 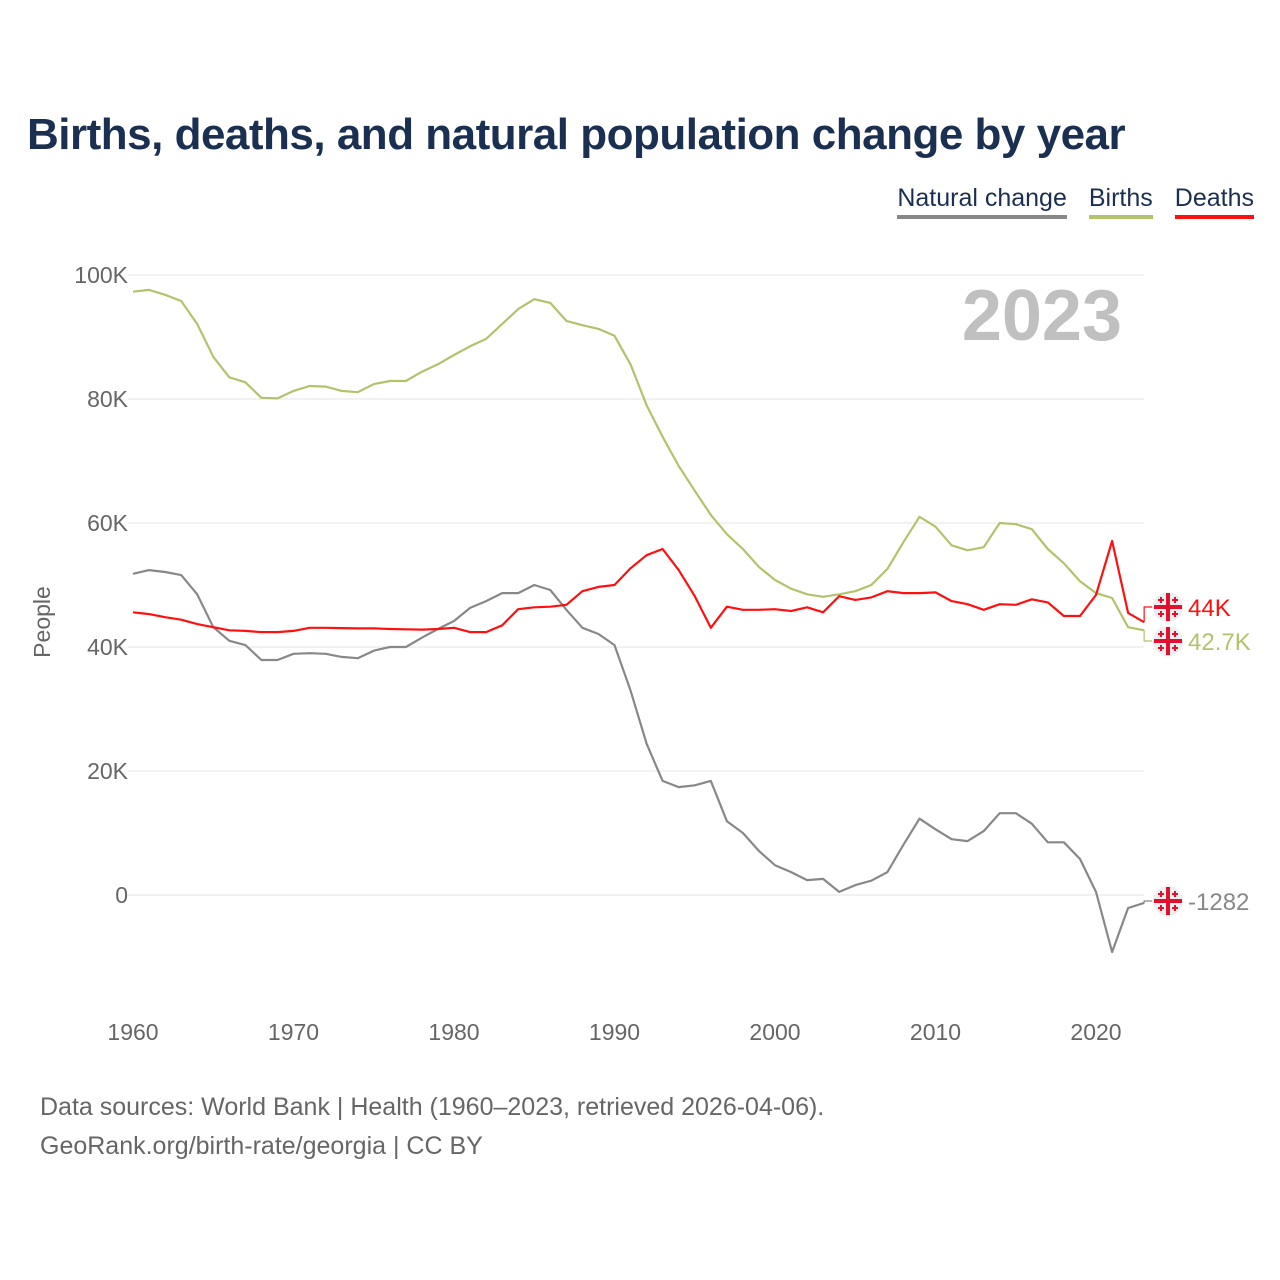 What do you see at coordinates (1218, 902) in the screenshot?
I see `end-value-label: -1282` at bounding box center [1218, 902].